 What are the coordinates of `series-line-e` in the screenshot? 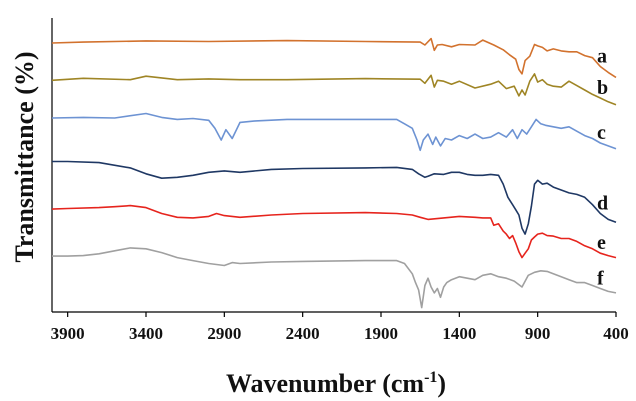 It's located at (334, 231).